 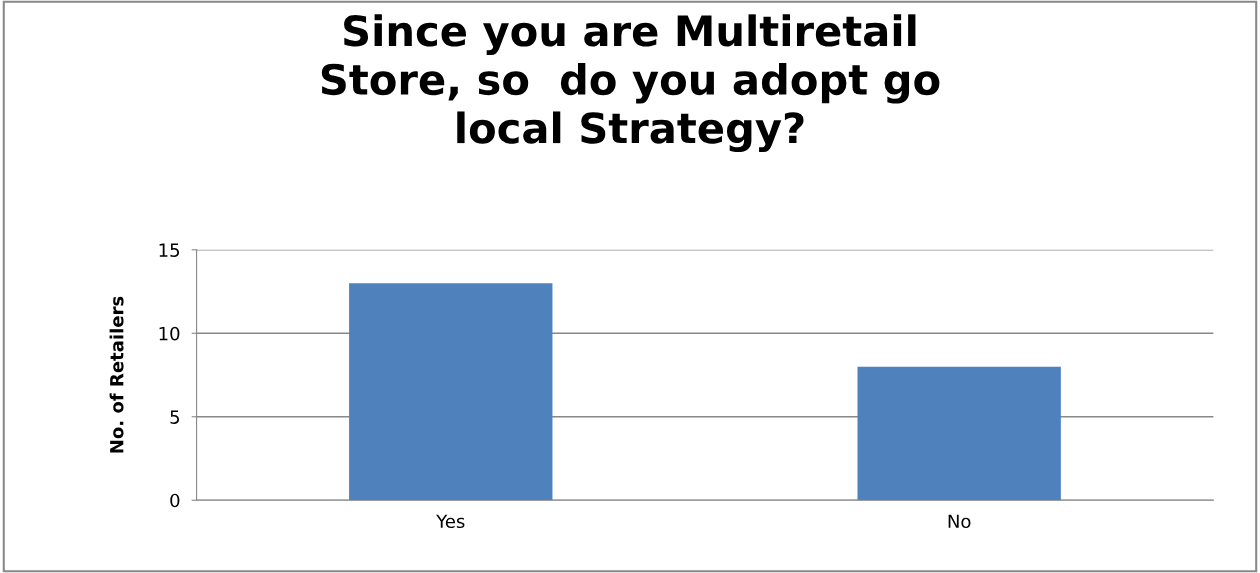 What do you see at coordinates (450, 521) in the screenshot?
I see `x-tick-label: Yes` at bounding box center [450, 521].